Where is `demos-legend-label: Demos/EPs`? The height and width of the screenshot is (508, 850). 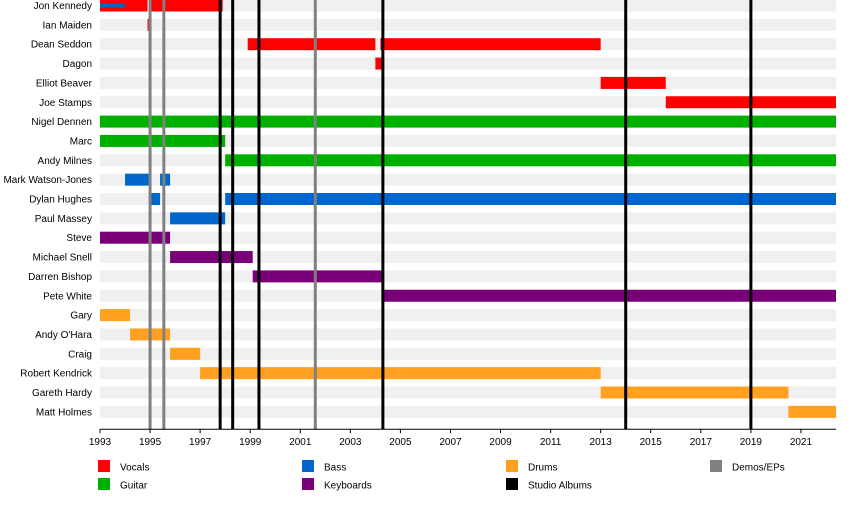
demos-legend-label: Demos/EPs is located at coordinates (758, 468).